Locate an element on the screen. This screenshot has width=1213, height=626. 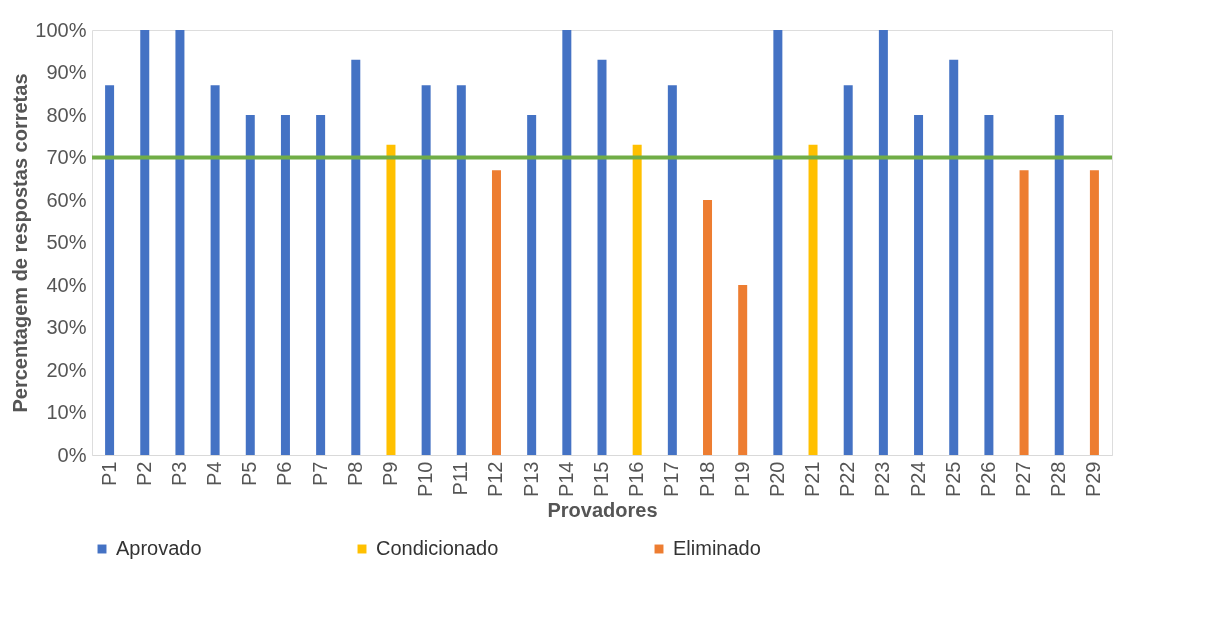
x-tick-label: P20 is located at coordinates (776, 479).